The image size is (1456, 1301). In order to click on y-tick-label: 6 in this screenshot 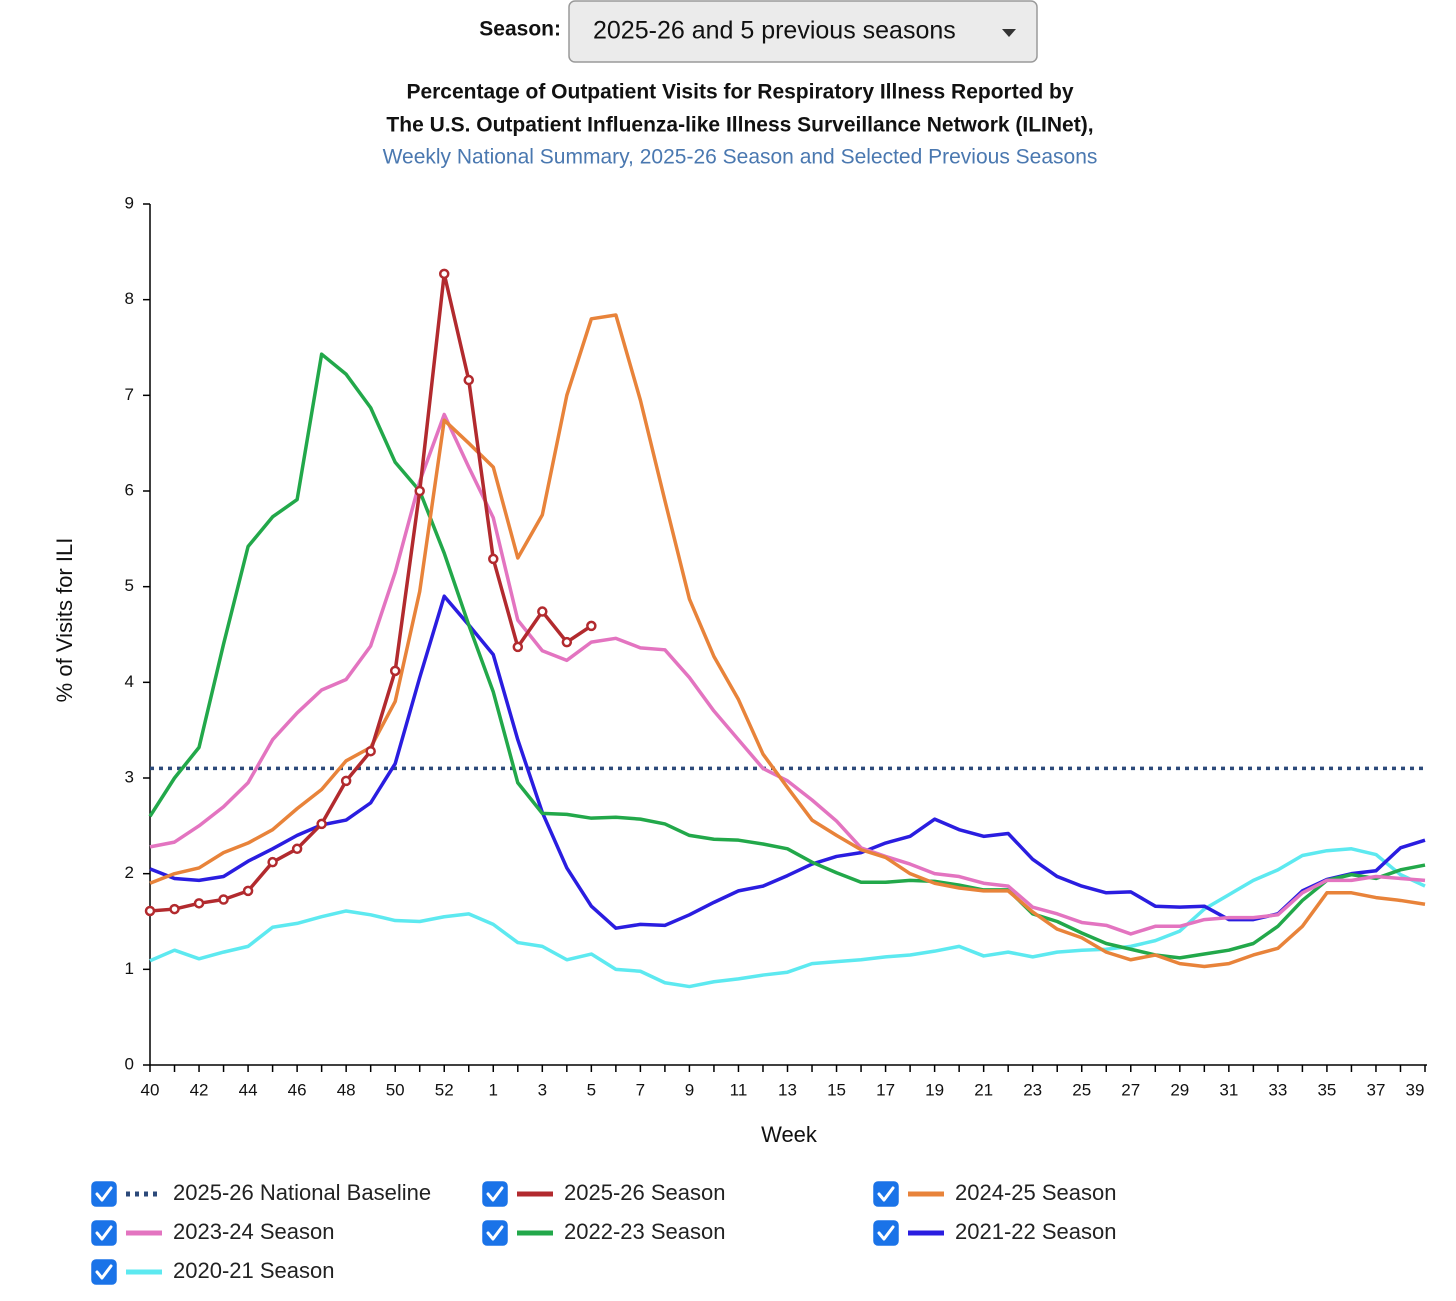, I will do `click(129, 489)`.